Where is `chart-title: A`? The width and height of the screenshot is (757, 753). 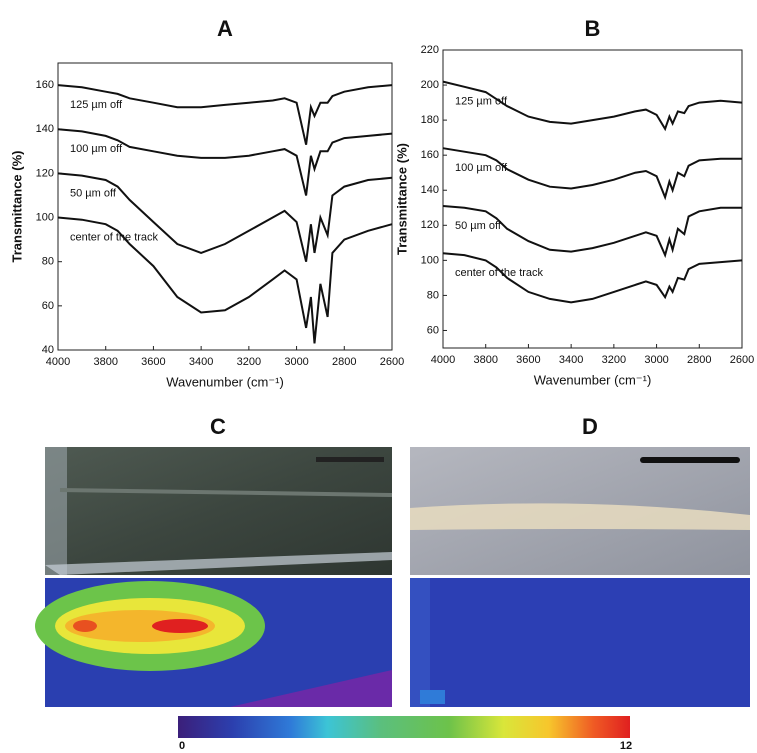
chart-title: A is located at coordinates (225, 28).